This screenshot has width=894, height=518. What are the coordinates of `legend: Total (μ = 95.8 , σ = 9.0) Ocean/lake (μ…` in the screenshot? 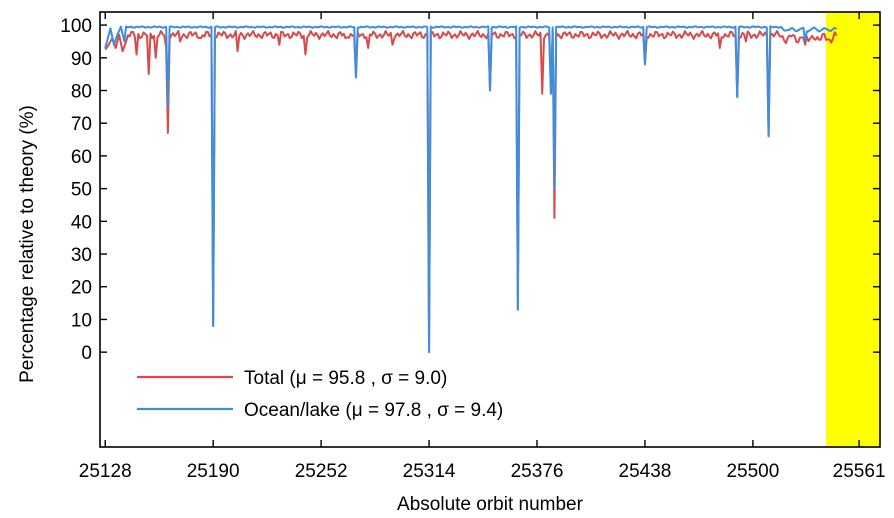 It's located at (320, 394).